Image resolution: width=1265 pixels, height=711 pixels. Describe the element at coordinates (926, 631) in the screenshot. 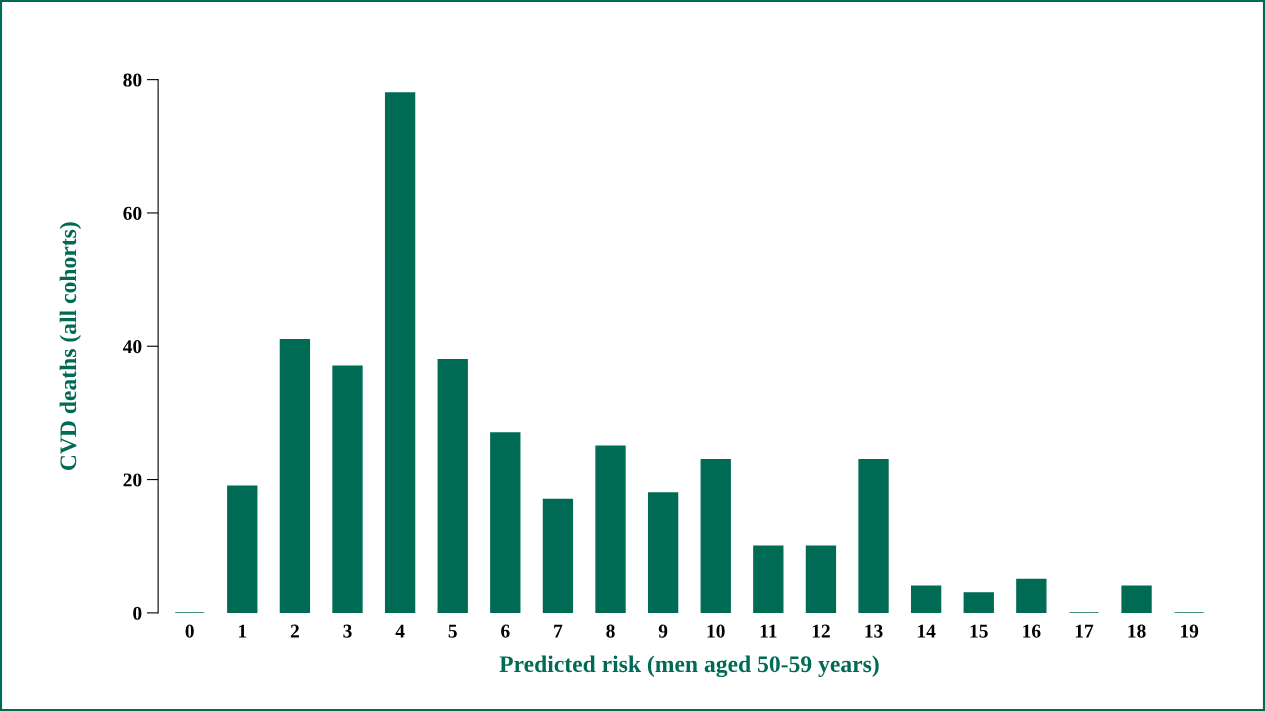

I see `x-tick-label: 14` at that location.